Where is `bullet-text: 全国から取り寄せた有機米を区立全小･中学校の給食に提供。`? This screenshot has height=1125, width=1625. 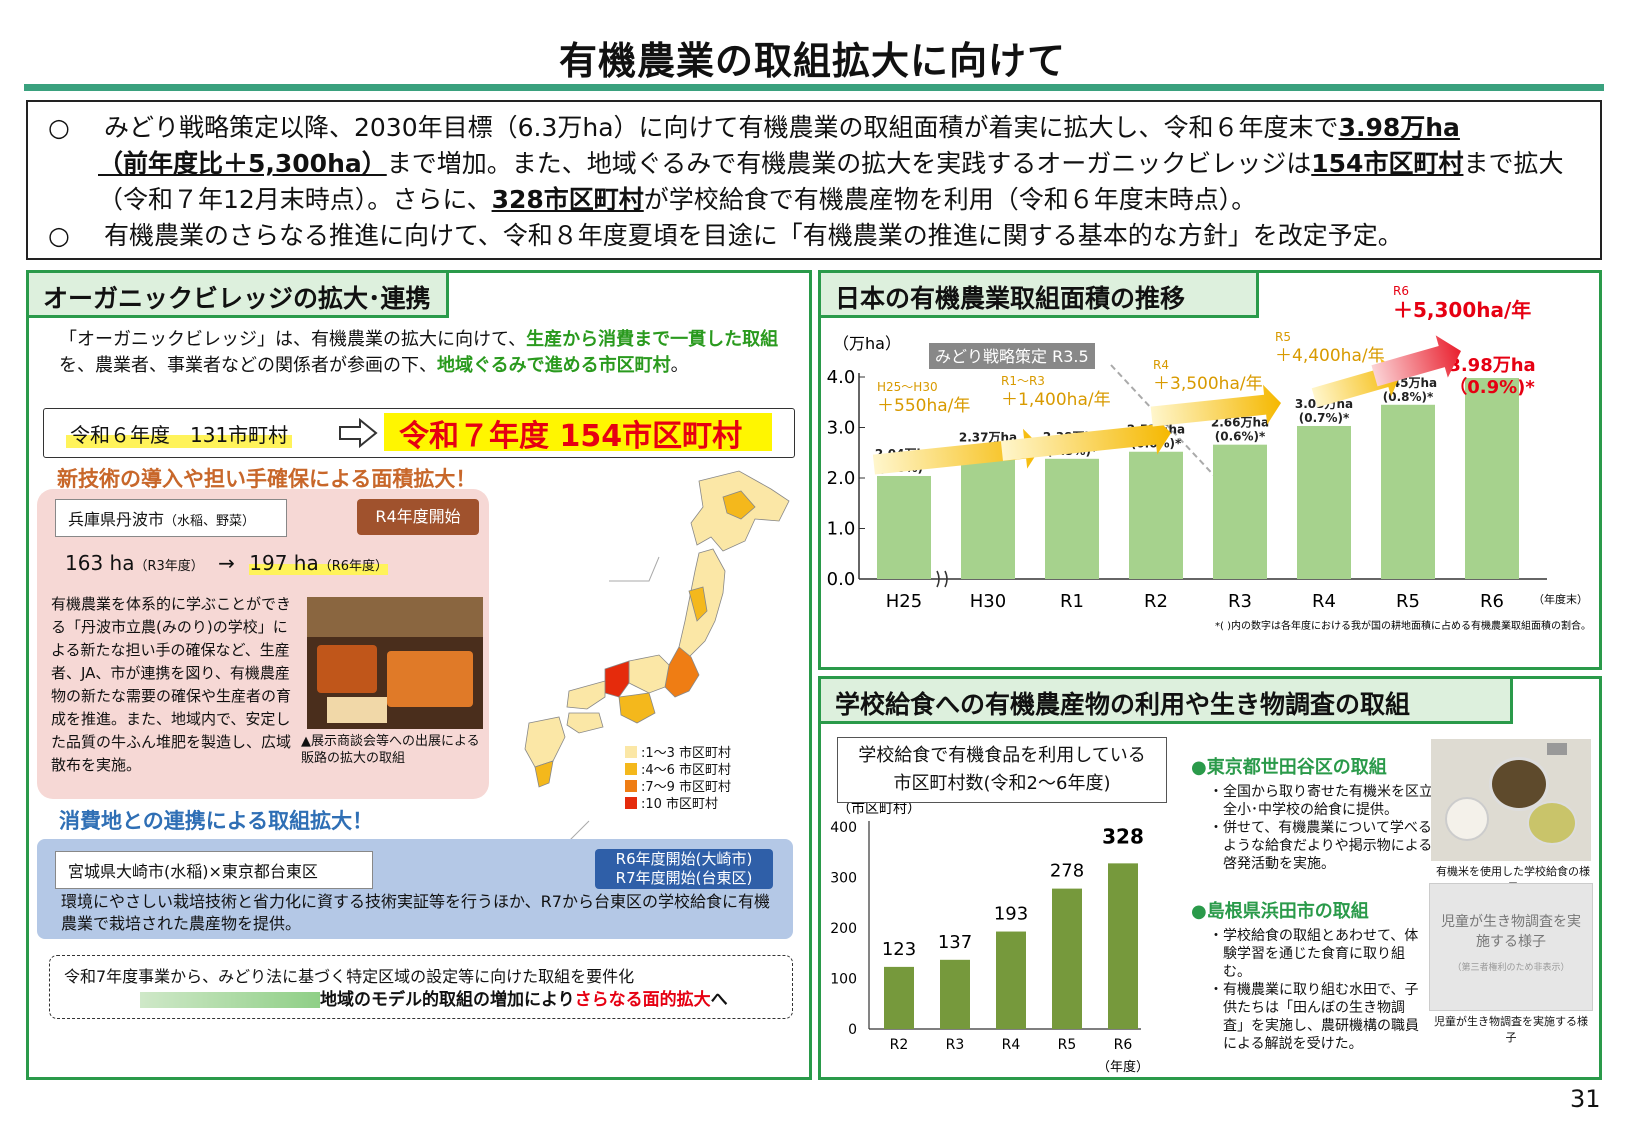
bullet-text: 全国から取り寄せた有機米を区立全小･中学校の給食に提供。 is located at coordinates (1328, 801).